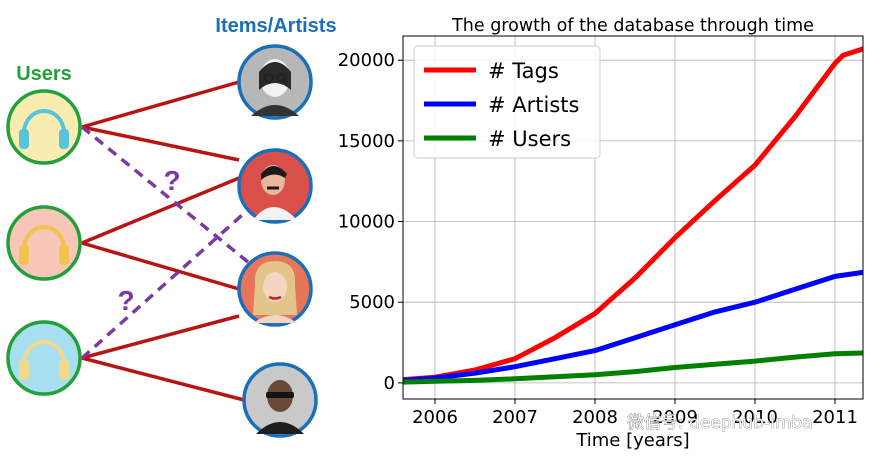  Describe the element at coordinates (171, 180) in the screenshot. I see `question-mark-1: ?` at that location.